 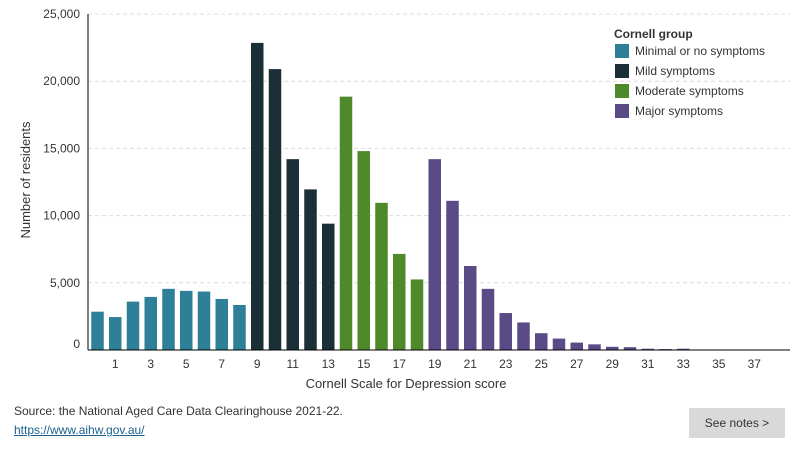 I want to click on y-tick-label: 20,000, so click(x=61, y=81).